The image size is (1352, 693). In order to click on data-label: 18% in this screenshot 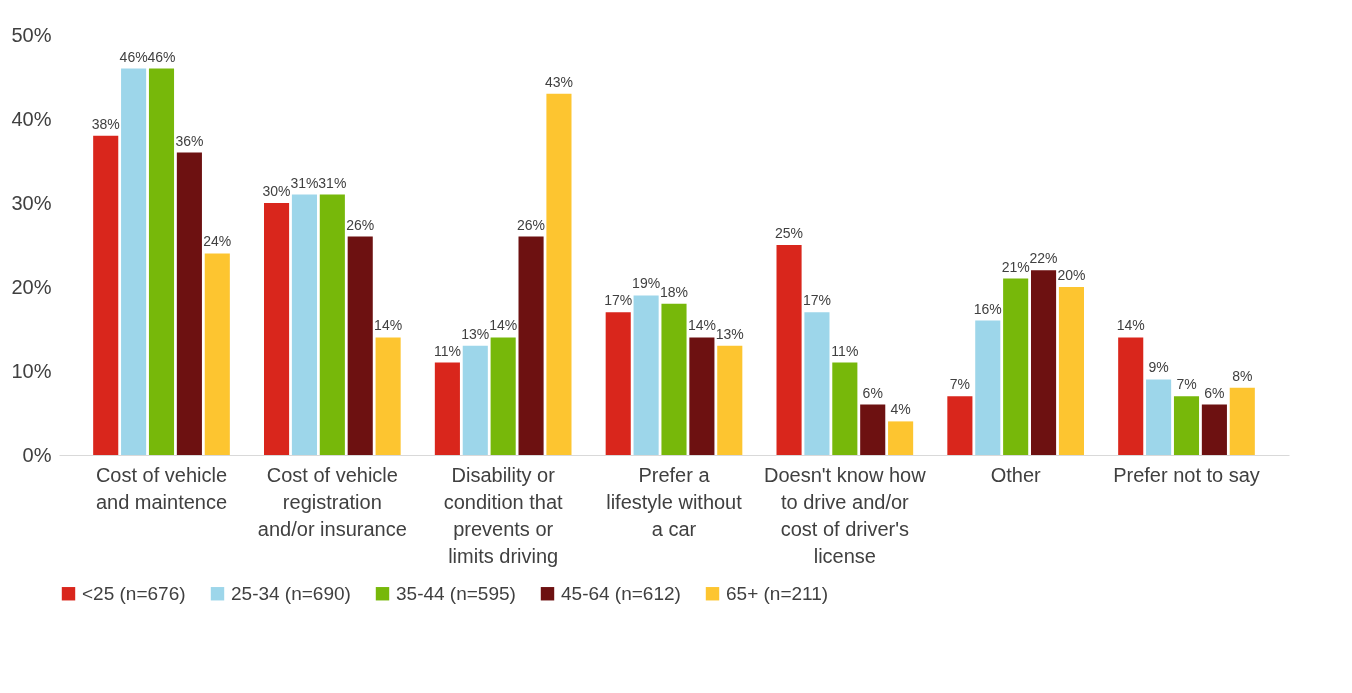, I will do `click(674, 291)`.